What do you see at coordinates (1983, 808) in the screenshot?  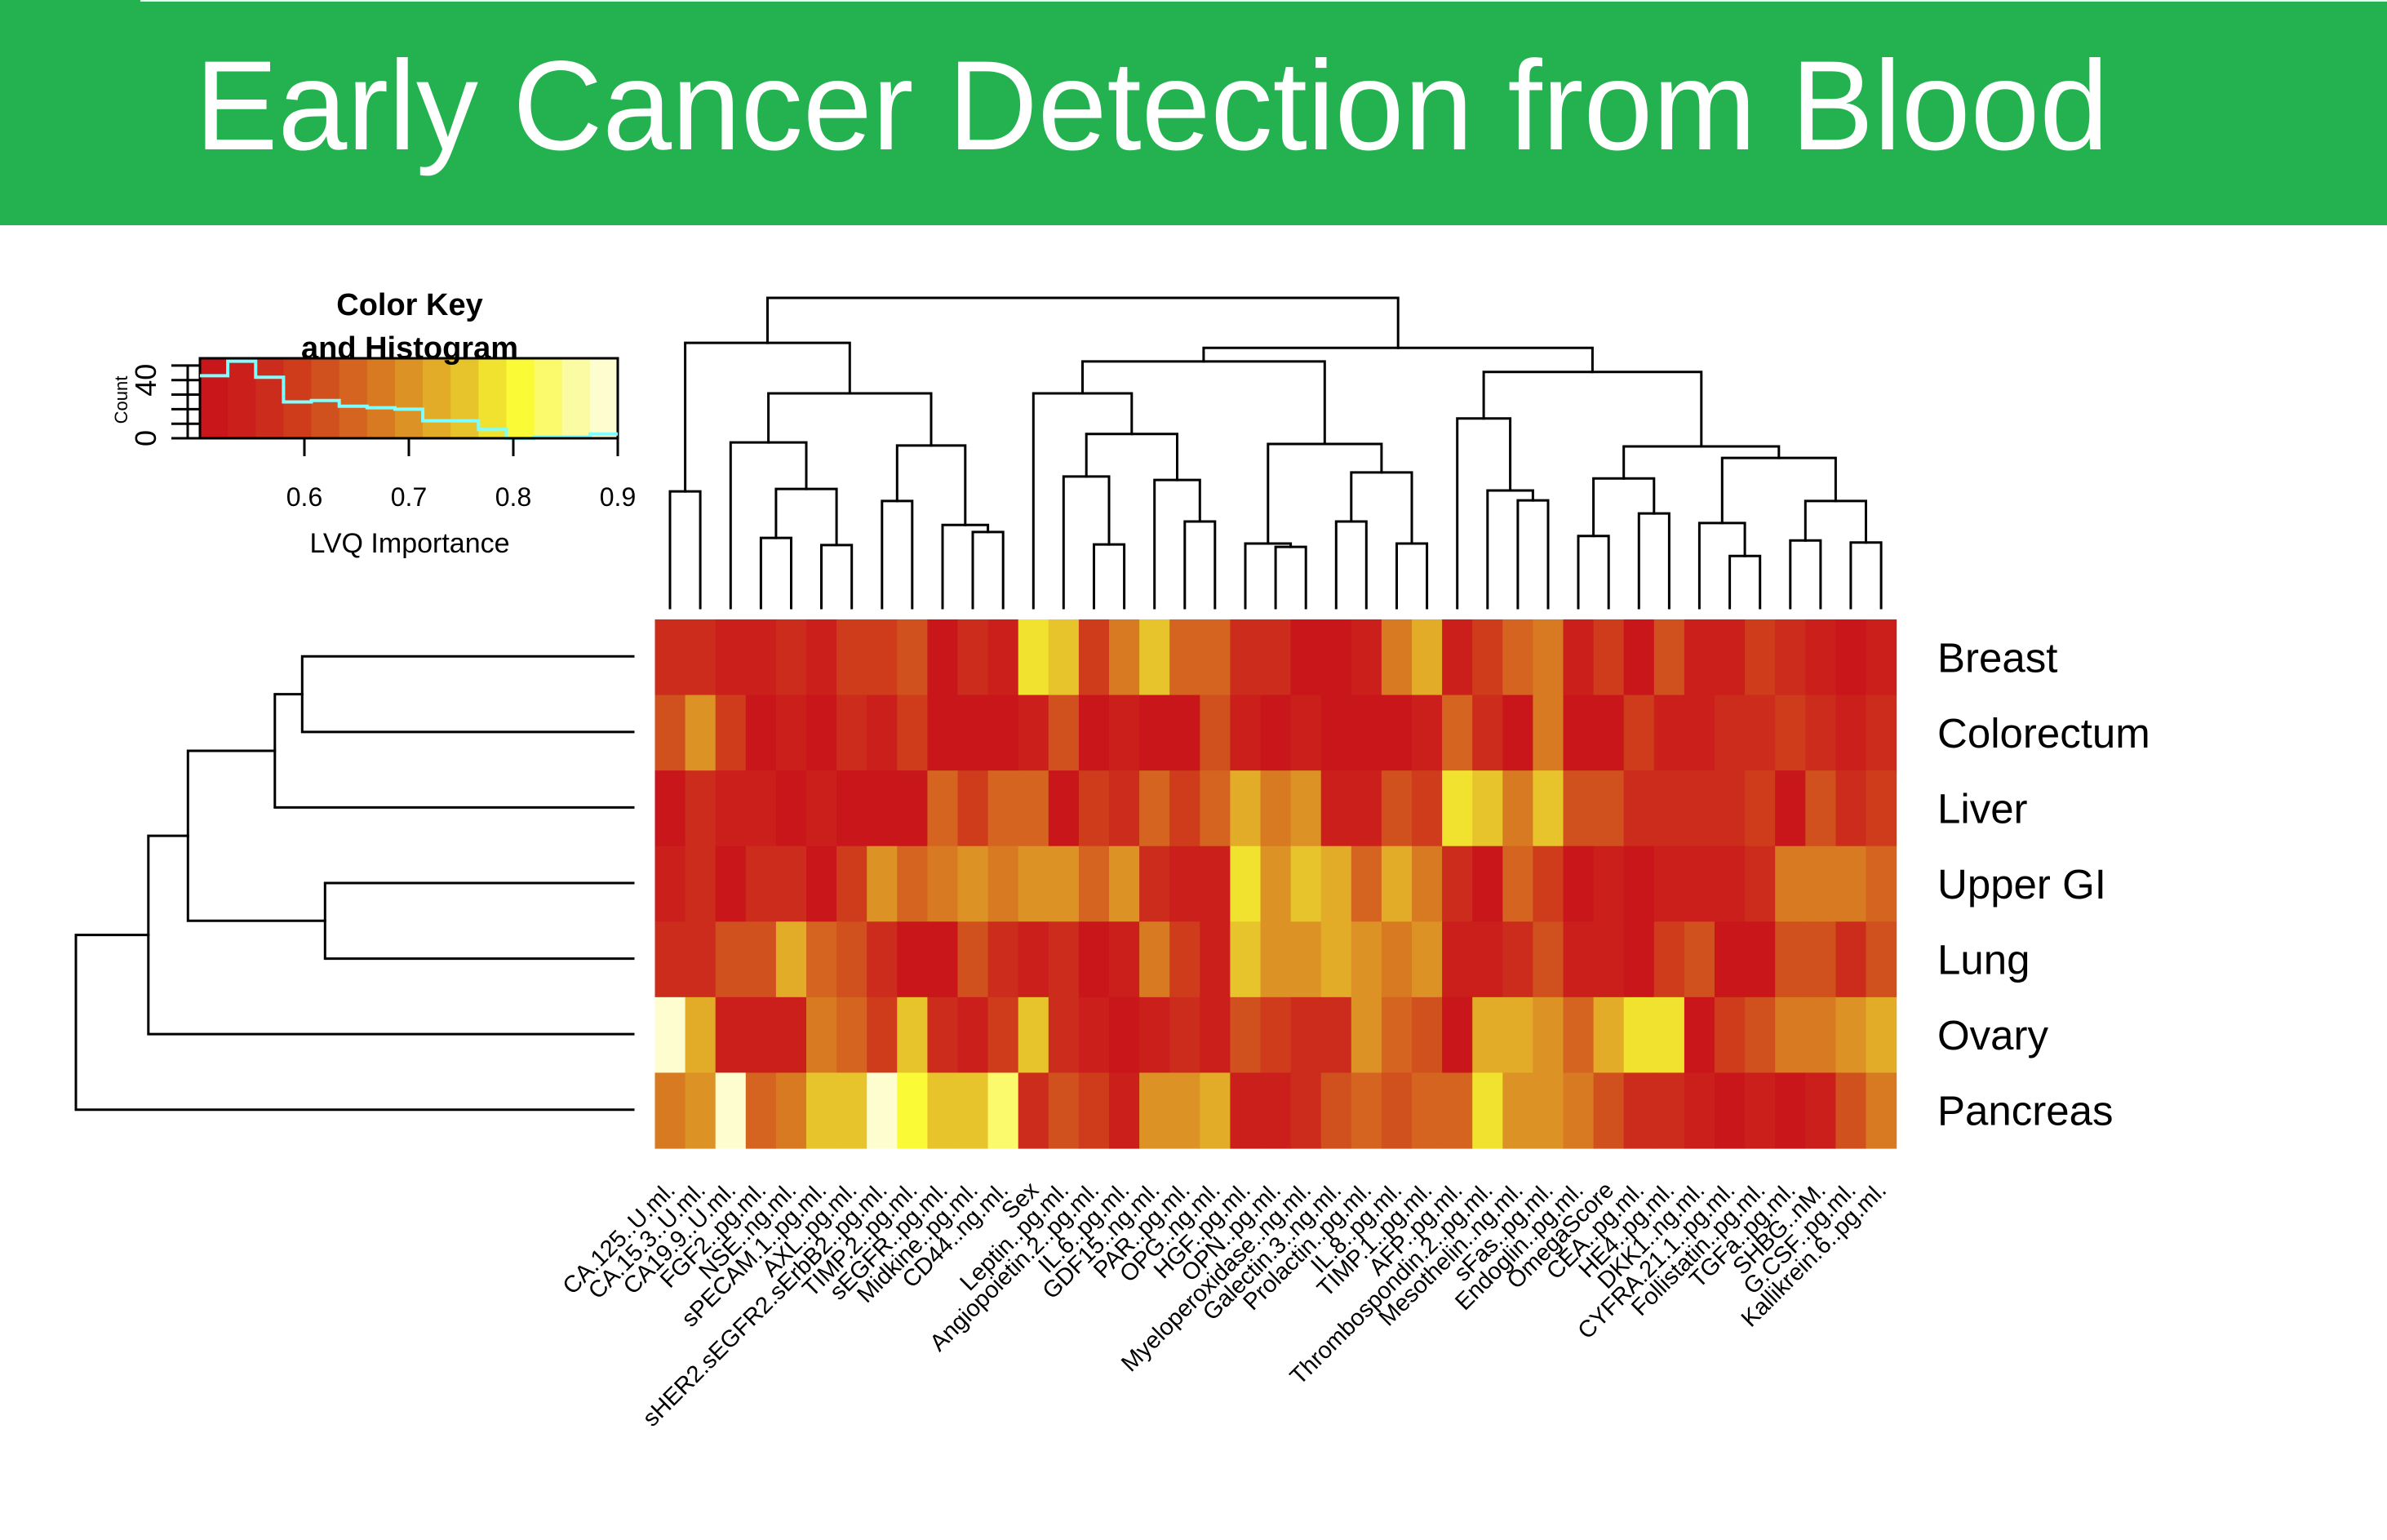 I see `row-label: Liver` at bounding box center [1983, 808].